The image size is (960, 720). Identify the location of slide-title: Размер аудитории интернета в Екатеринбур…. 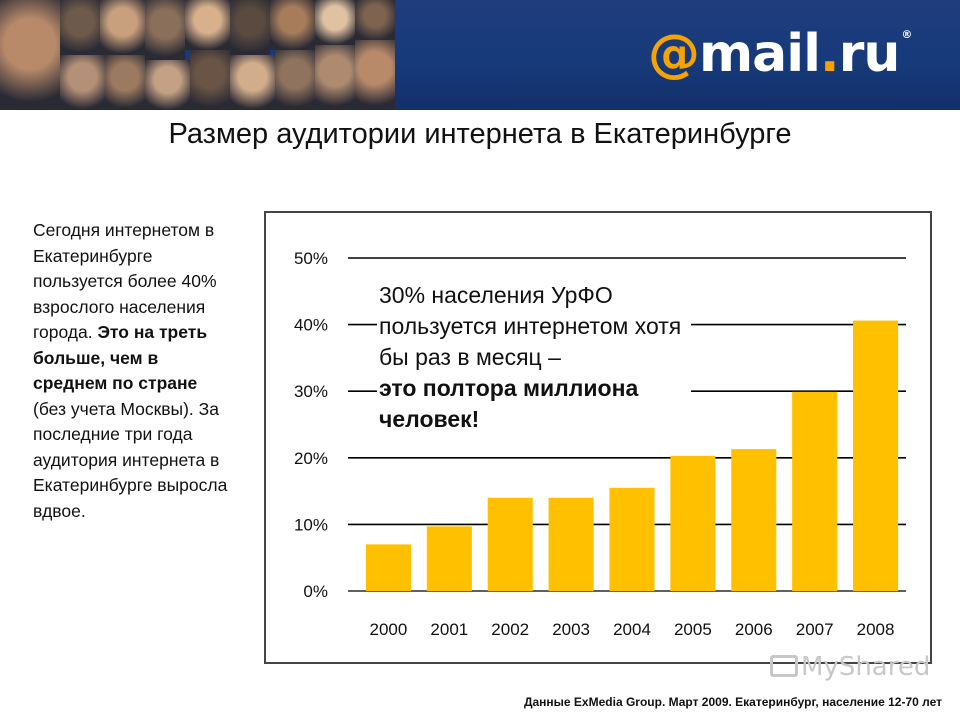
(480, 134).